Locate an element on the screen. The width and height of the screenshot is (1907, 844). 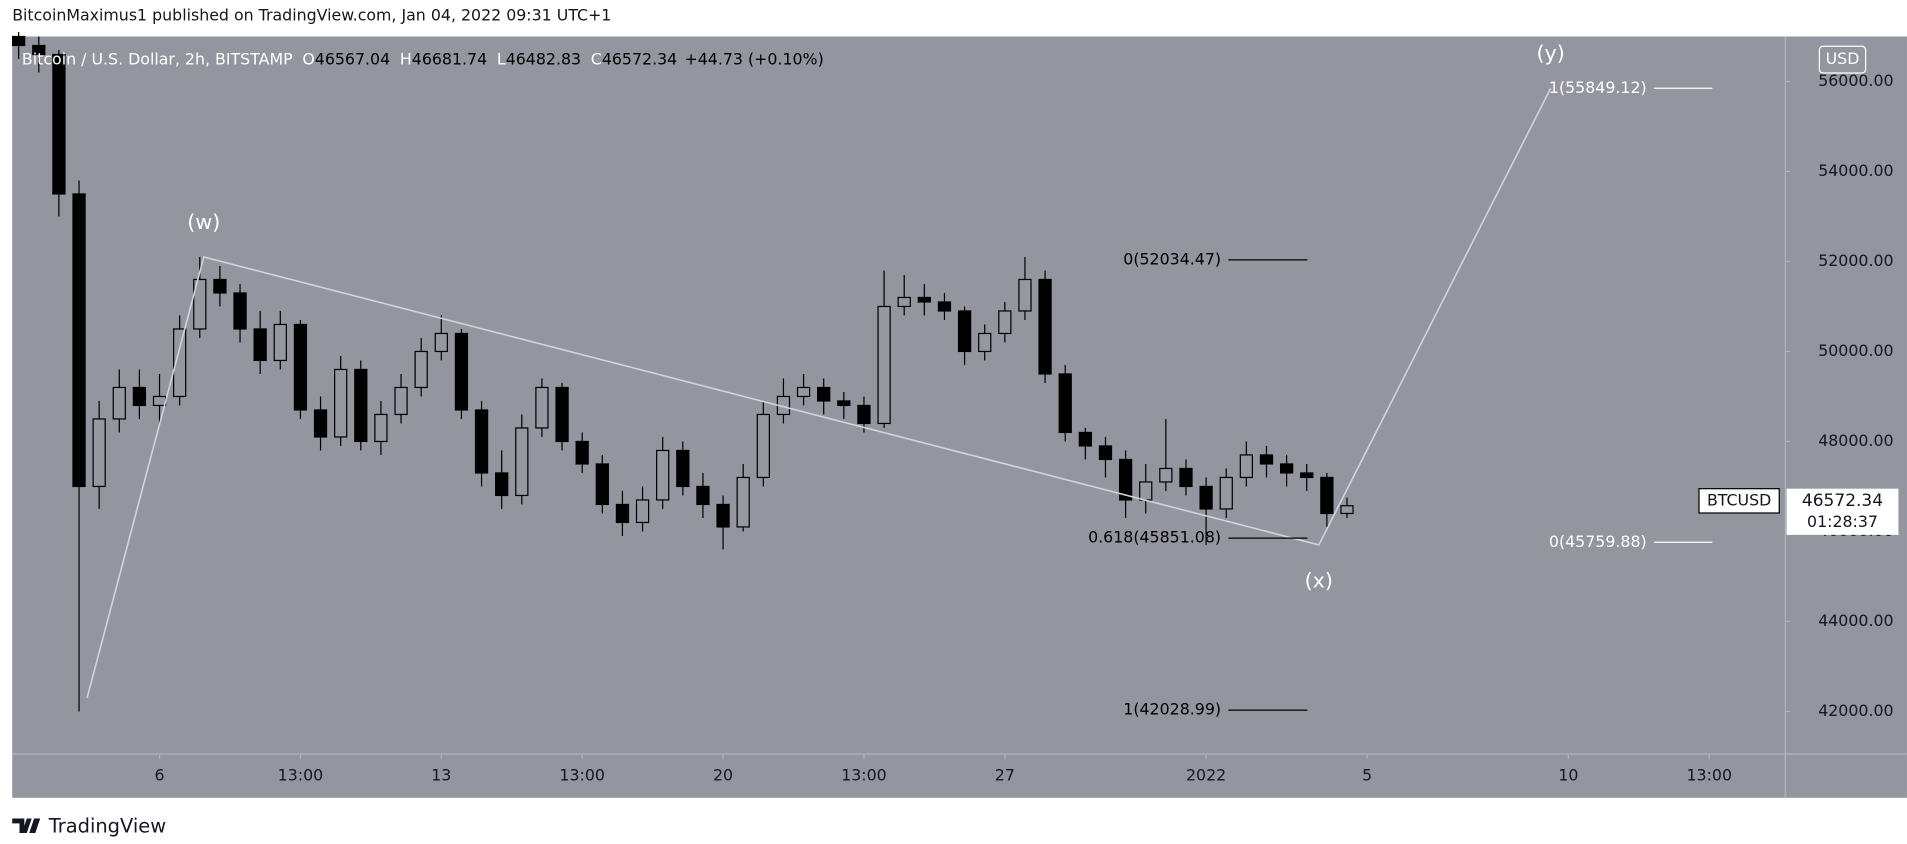
fib-label: 0.618(45851.08) is located at coordinates (1154, 537).